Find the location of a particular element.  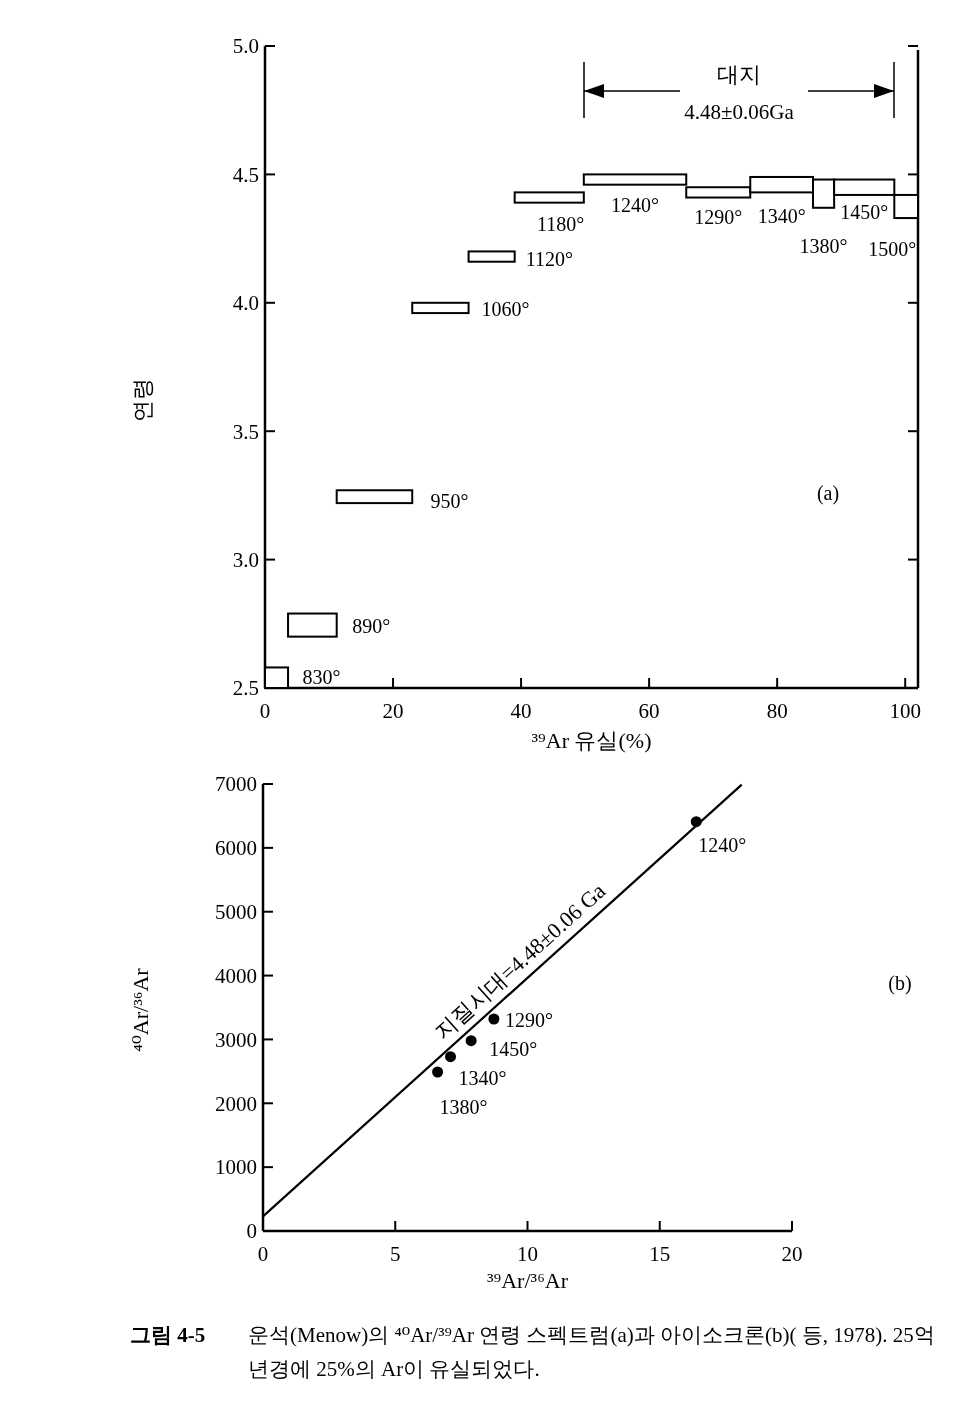

y-tick-label: 0 is located at coordinates (251, 1231).